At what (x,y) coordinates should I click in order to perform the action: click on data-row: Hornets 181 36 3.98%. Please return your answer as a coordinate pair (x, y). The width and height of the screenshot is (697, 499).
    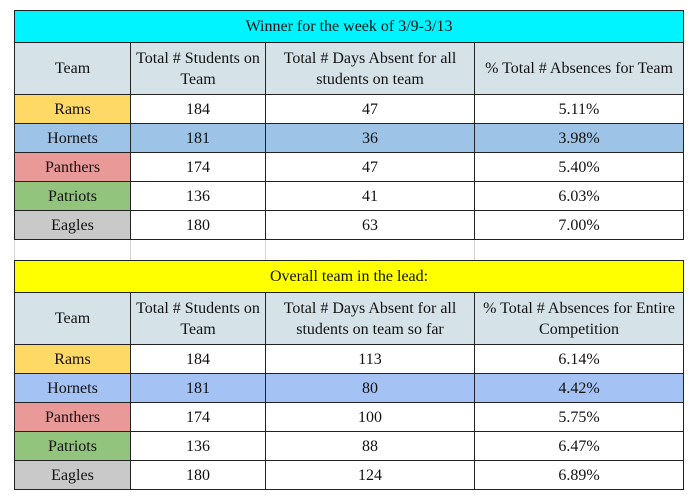
    Looking at the image, I should click on (349, 138).